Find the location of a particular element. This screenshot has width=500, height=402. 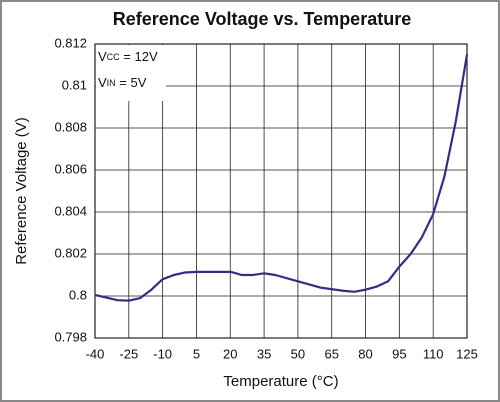

annotation-rest: = 5V is located at coordinates (131, 82).